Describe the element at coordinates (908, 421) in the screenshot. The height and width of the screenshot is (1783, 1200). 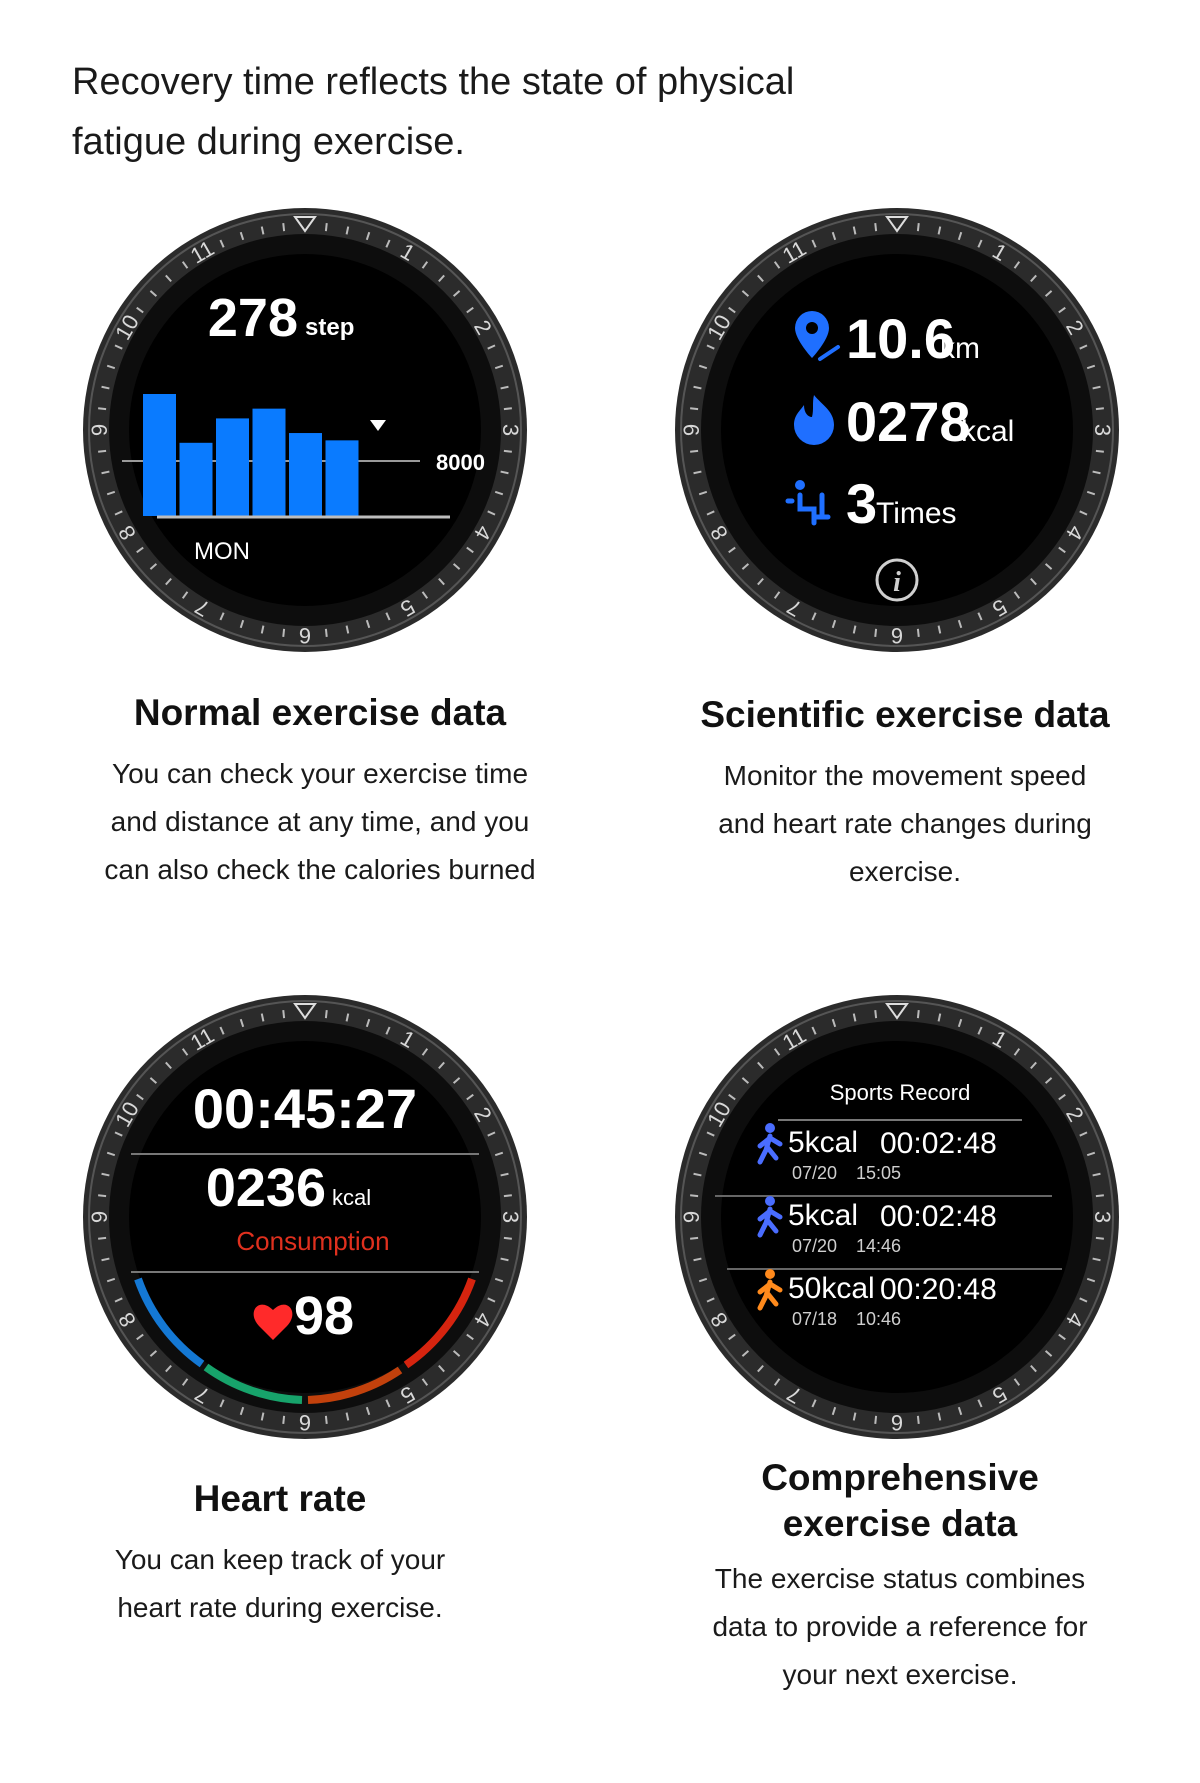
I see `calories-value: 0278` at that location.